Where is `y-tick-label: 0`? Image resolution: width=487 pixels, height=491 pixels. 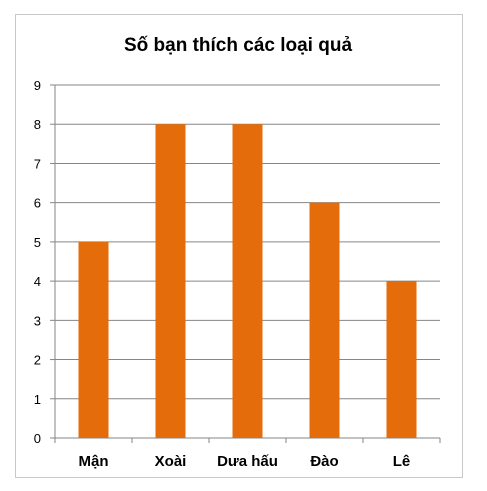 y-tick-label: 0 is located at coordinates (37, 438).